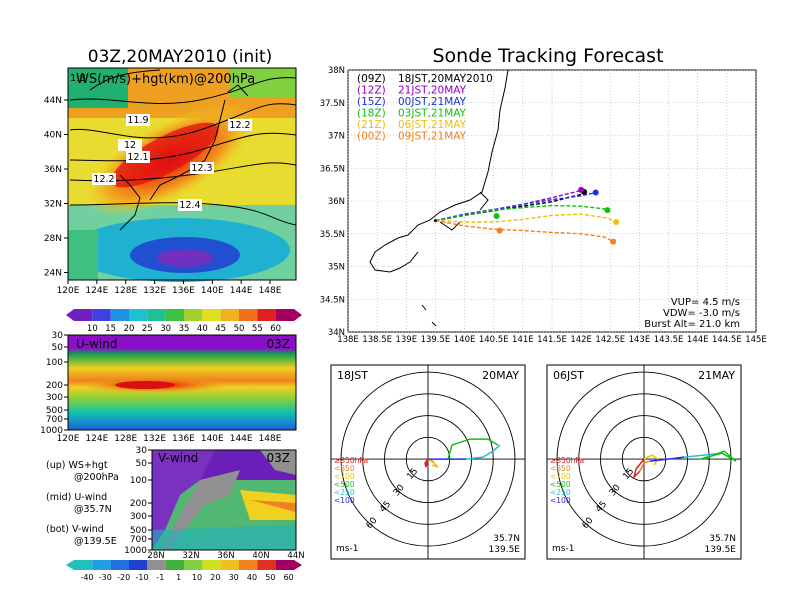 Image resolution: width=792 pixels, height=612 pixels. I want to click on track-y-tick-label: 36.5N, so click(332, 169).